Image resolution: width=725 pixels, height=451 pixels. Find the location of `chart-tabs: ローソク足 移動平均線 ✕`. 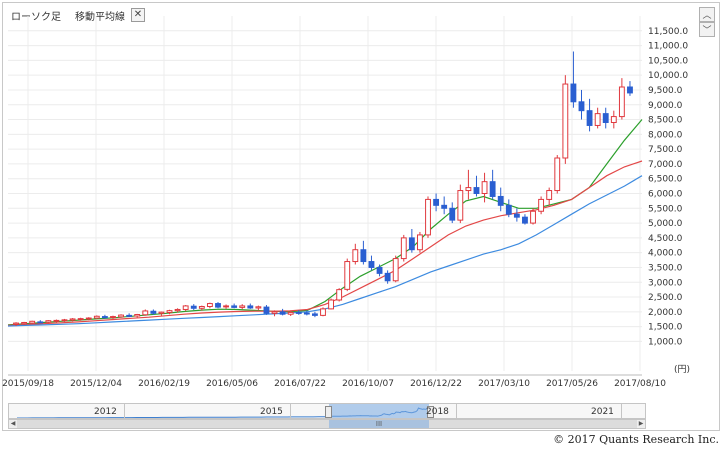

chart-tabs: ローソク足 移動平均線 ✕ is located at coordinates (78, 15).